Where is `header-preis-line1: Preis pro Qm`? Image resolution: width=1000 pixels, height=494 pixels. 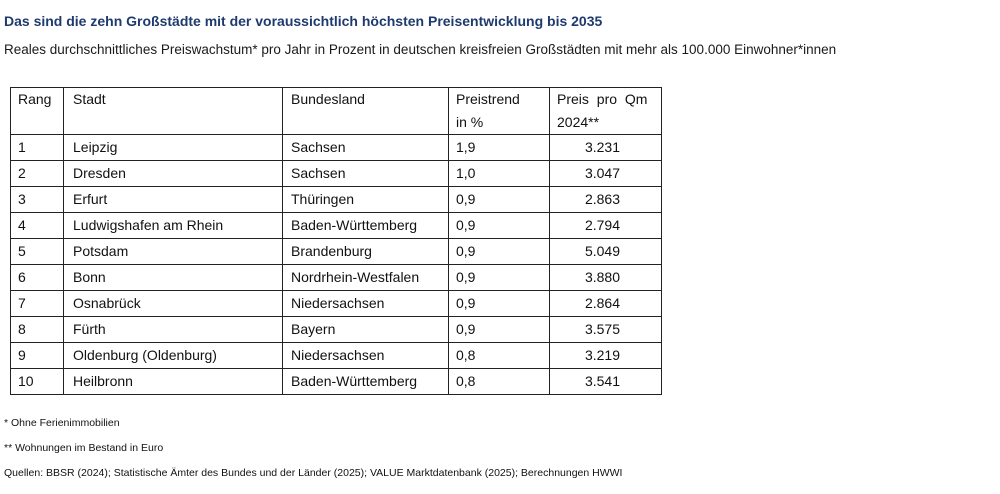
header-preis-line1: Preis pro Qm is located at coordinates (602, 99).